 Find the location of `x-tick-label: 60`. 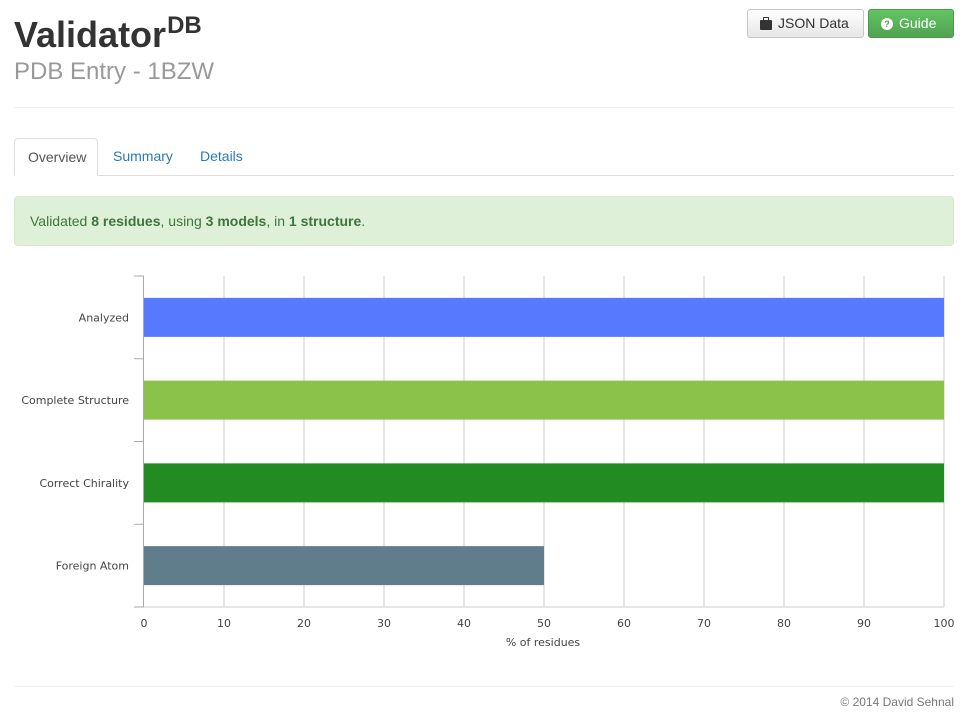

x-tick-label: 60 is located at coordinates (624, 623).